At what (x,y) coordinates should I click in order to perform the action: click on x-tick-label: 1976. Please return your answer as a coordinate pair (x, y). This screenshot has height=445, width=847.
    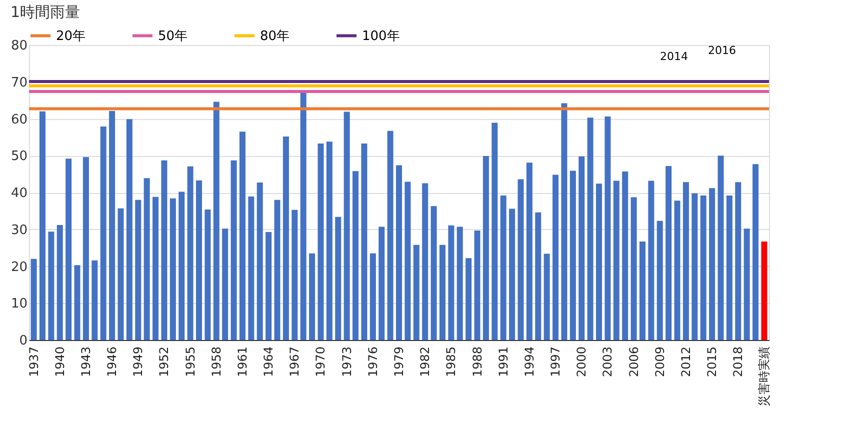
    Looking at the image, I should click on (373, 362).